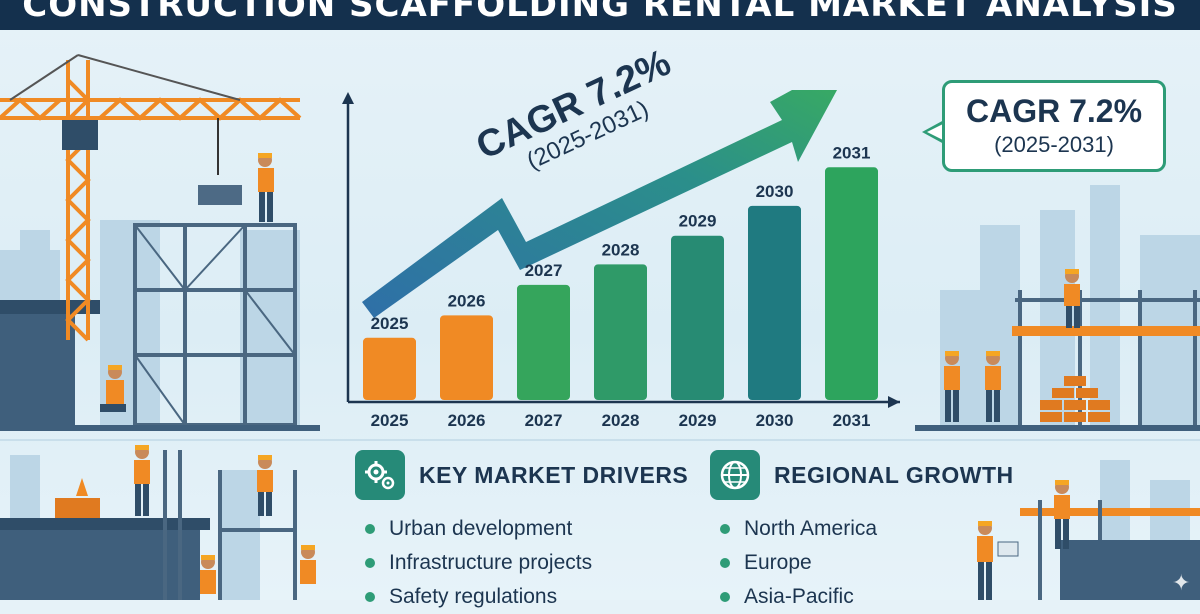  What do you see at coordinates (621, 420) in the screenshot?
I see `x-tick-2028: 2028` at bounding box center [621, 420].